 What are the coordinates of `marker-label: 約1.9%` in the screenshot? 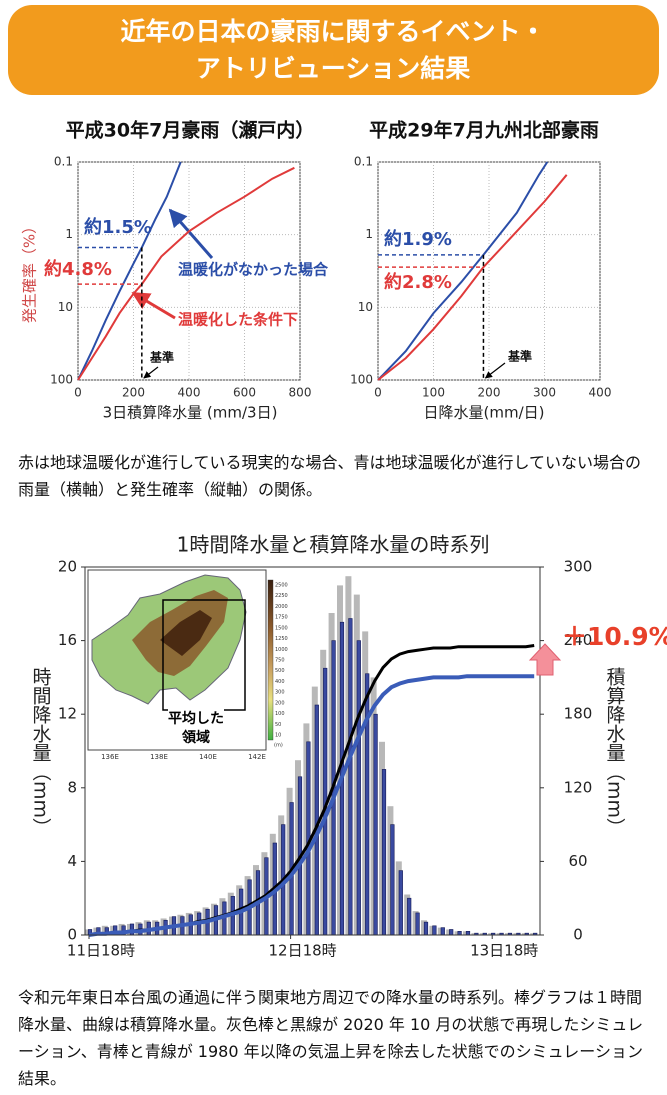 It's located at (418, 239).